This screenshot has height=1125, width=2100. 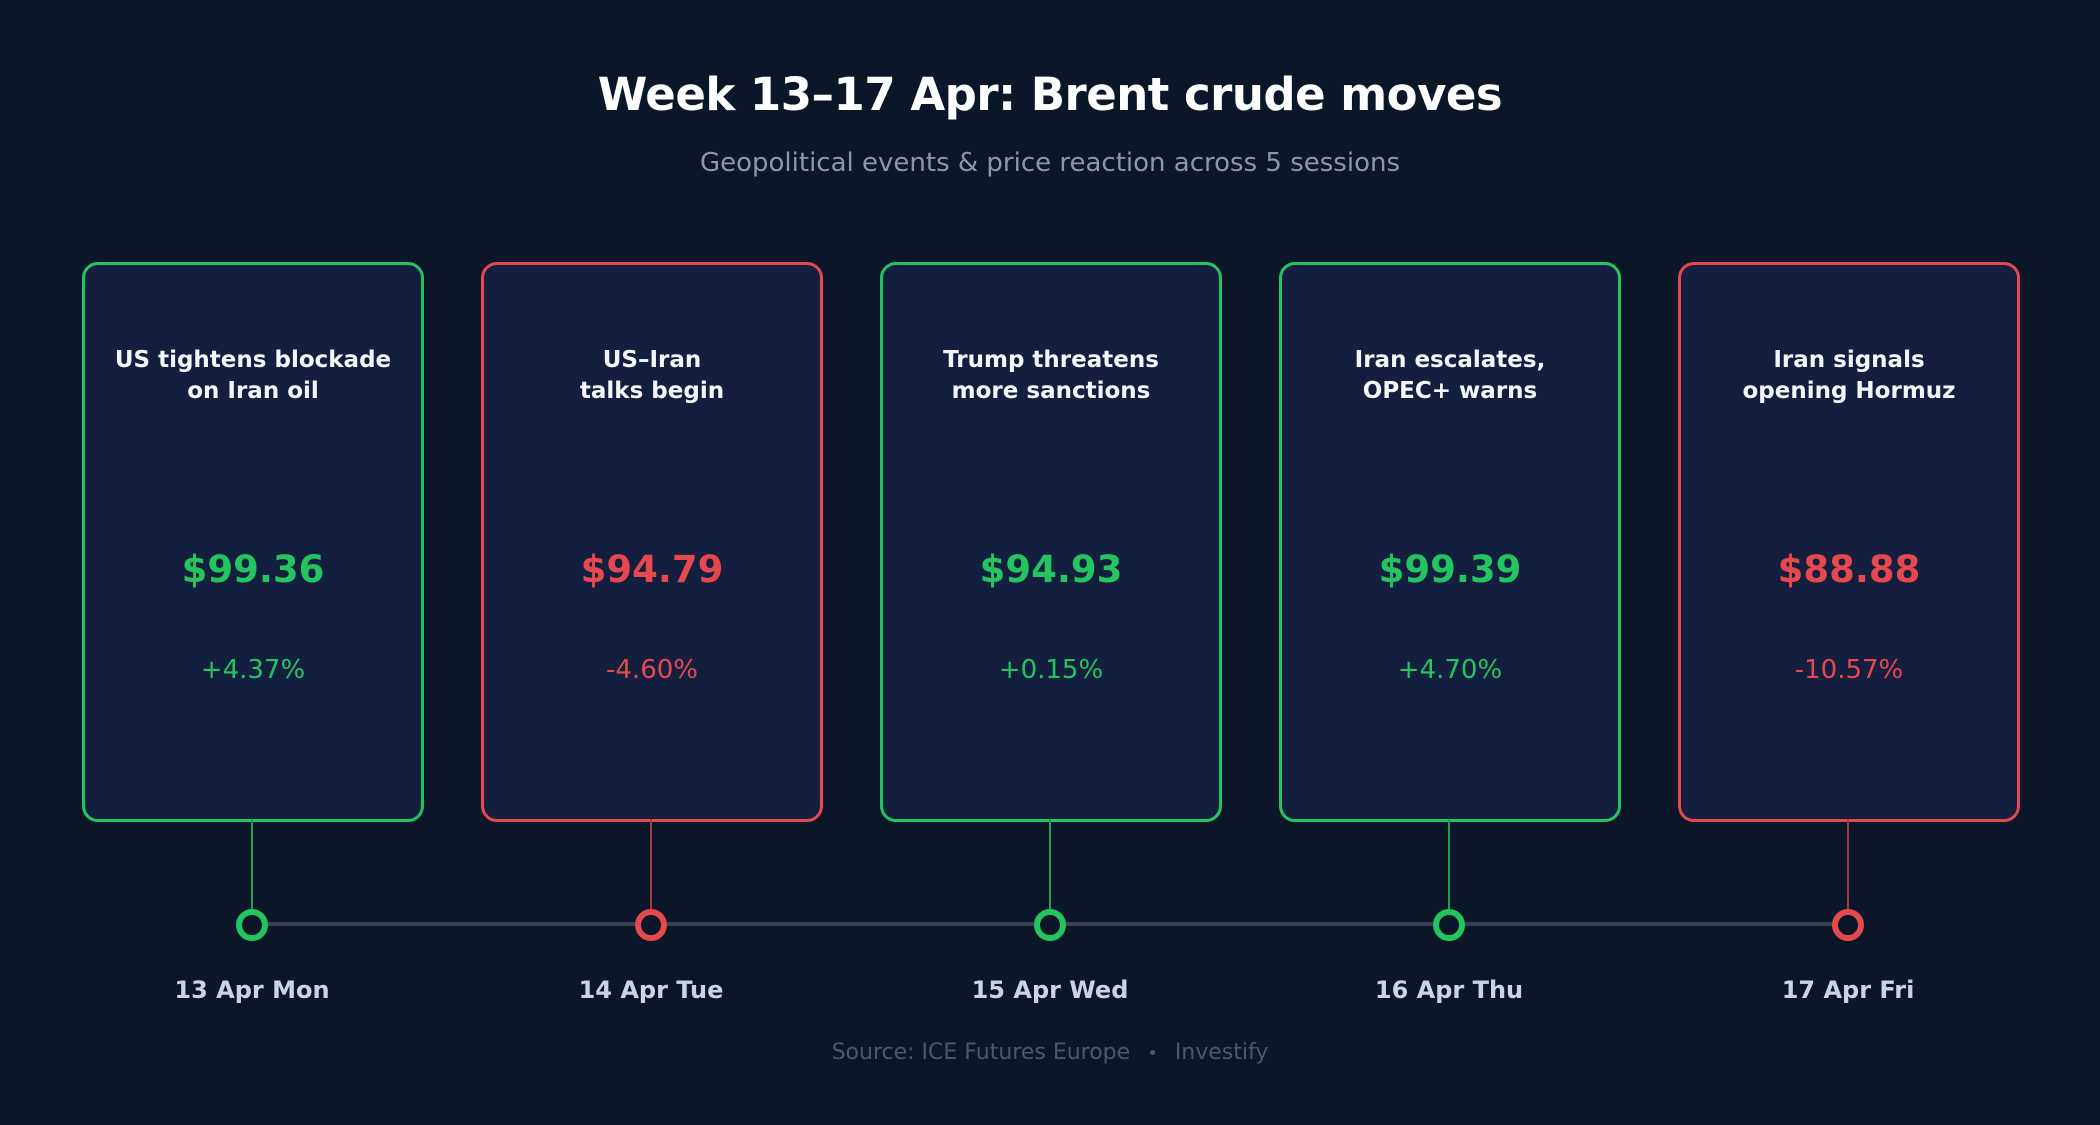 I want to click on event-headline: US tightens blockade on Iran oil, so click(x=253, y=375).